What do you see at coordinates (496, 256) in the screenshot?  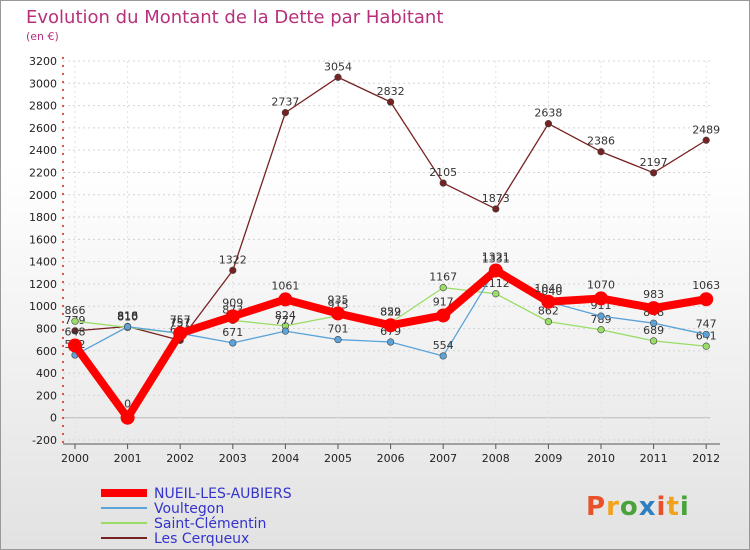 I see `data-label: 1321` at bounding box center [496, 256].